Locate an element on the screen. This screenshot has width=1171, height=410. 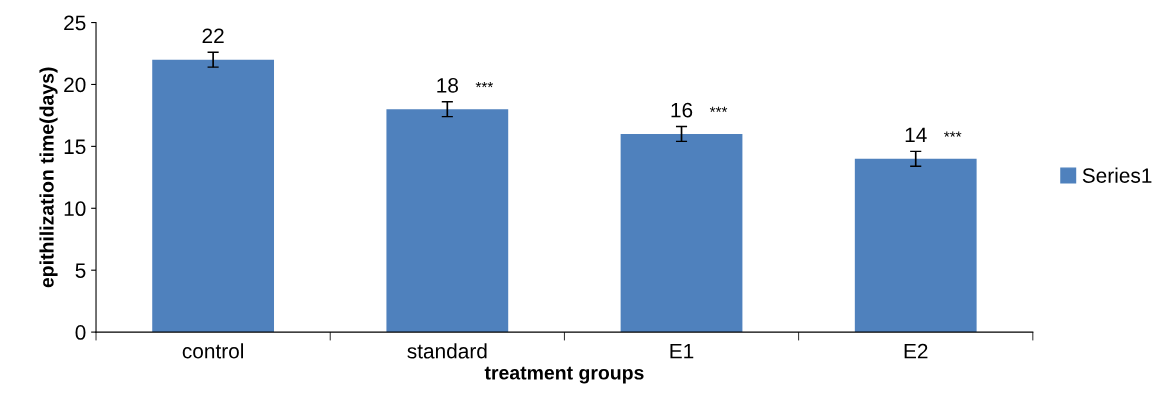
y-tick-label: 0 is located at coordinates (80, 332).